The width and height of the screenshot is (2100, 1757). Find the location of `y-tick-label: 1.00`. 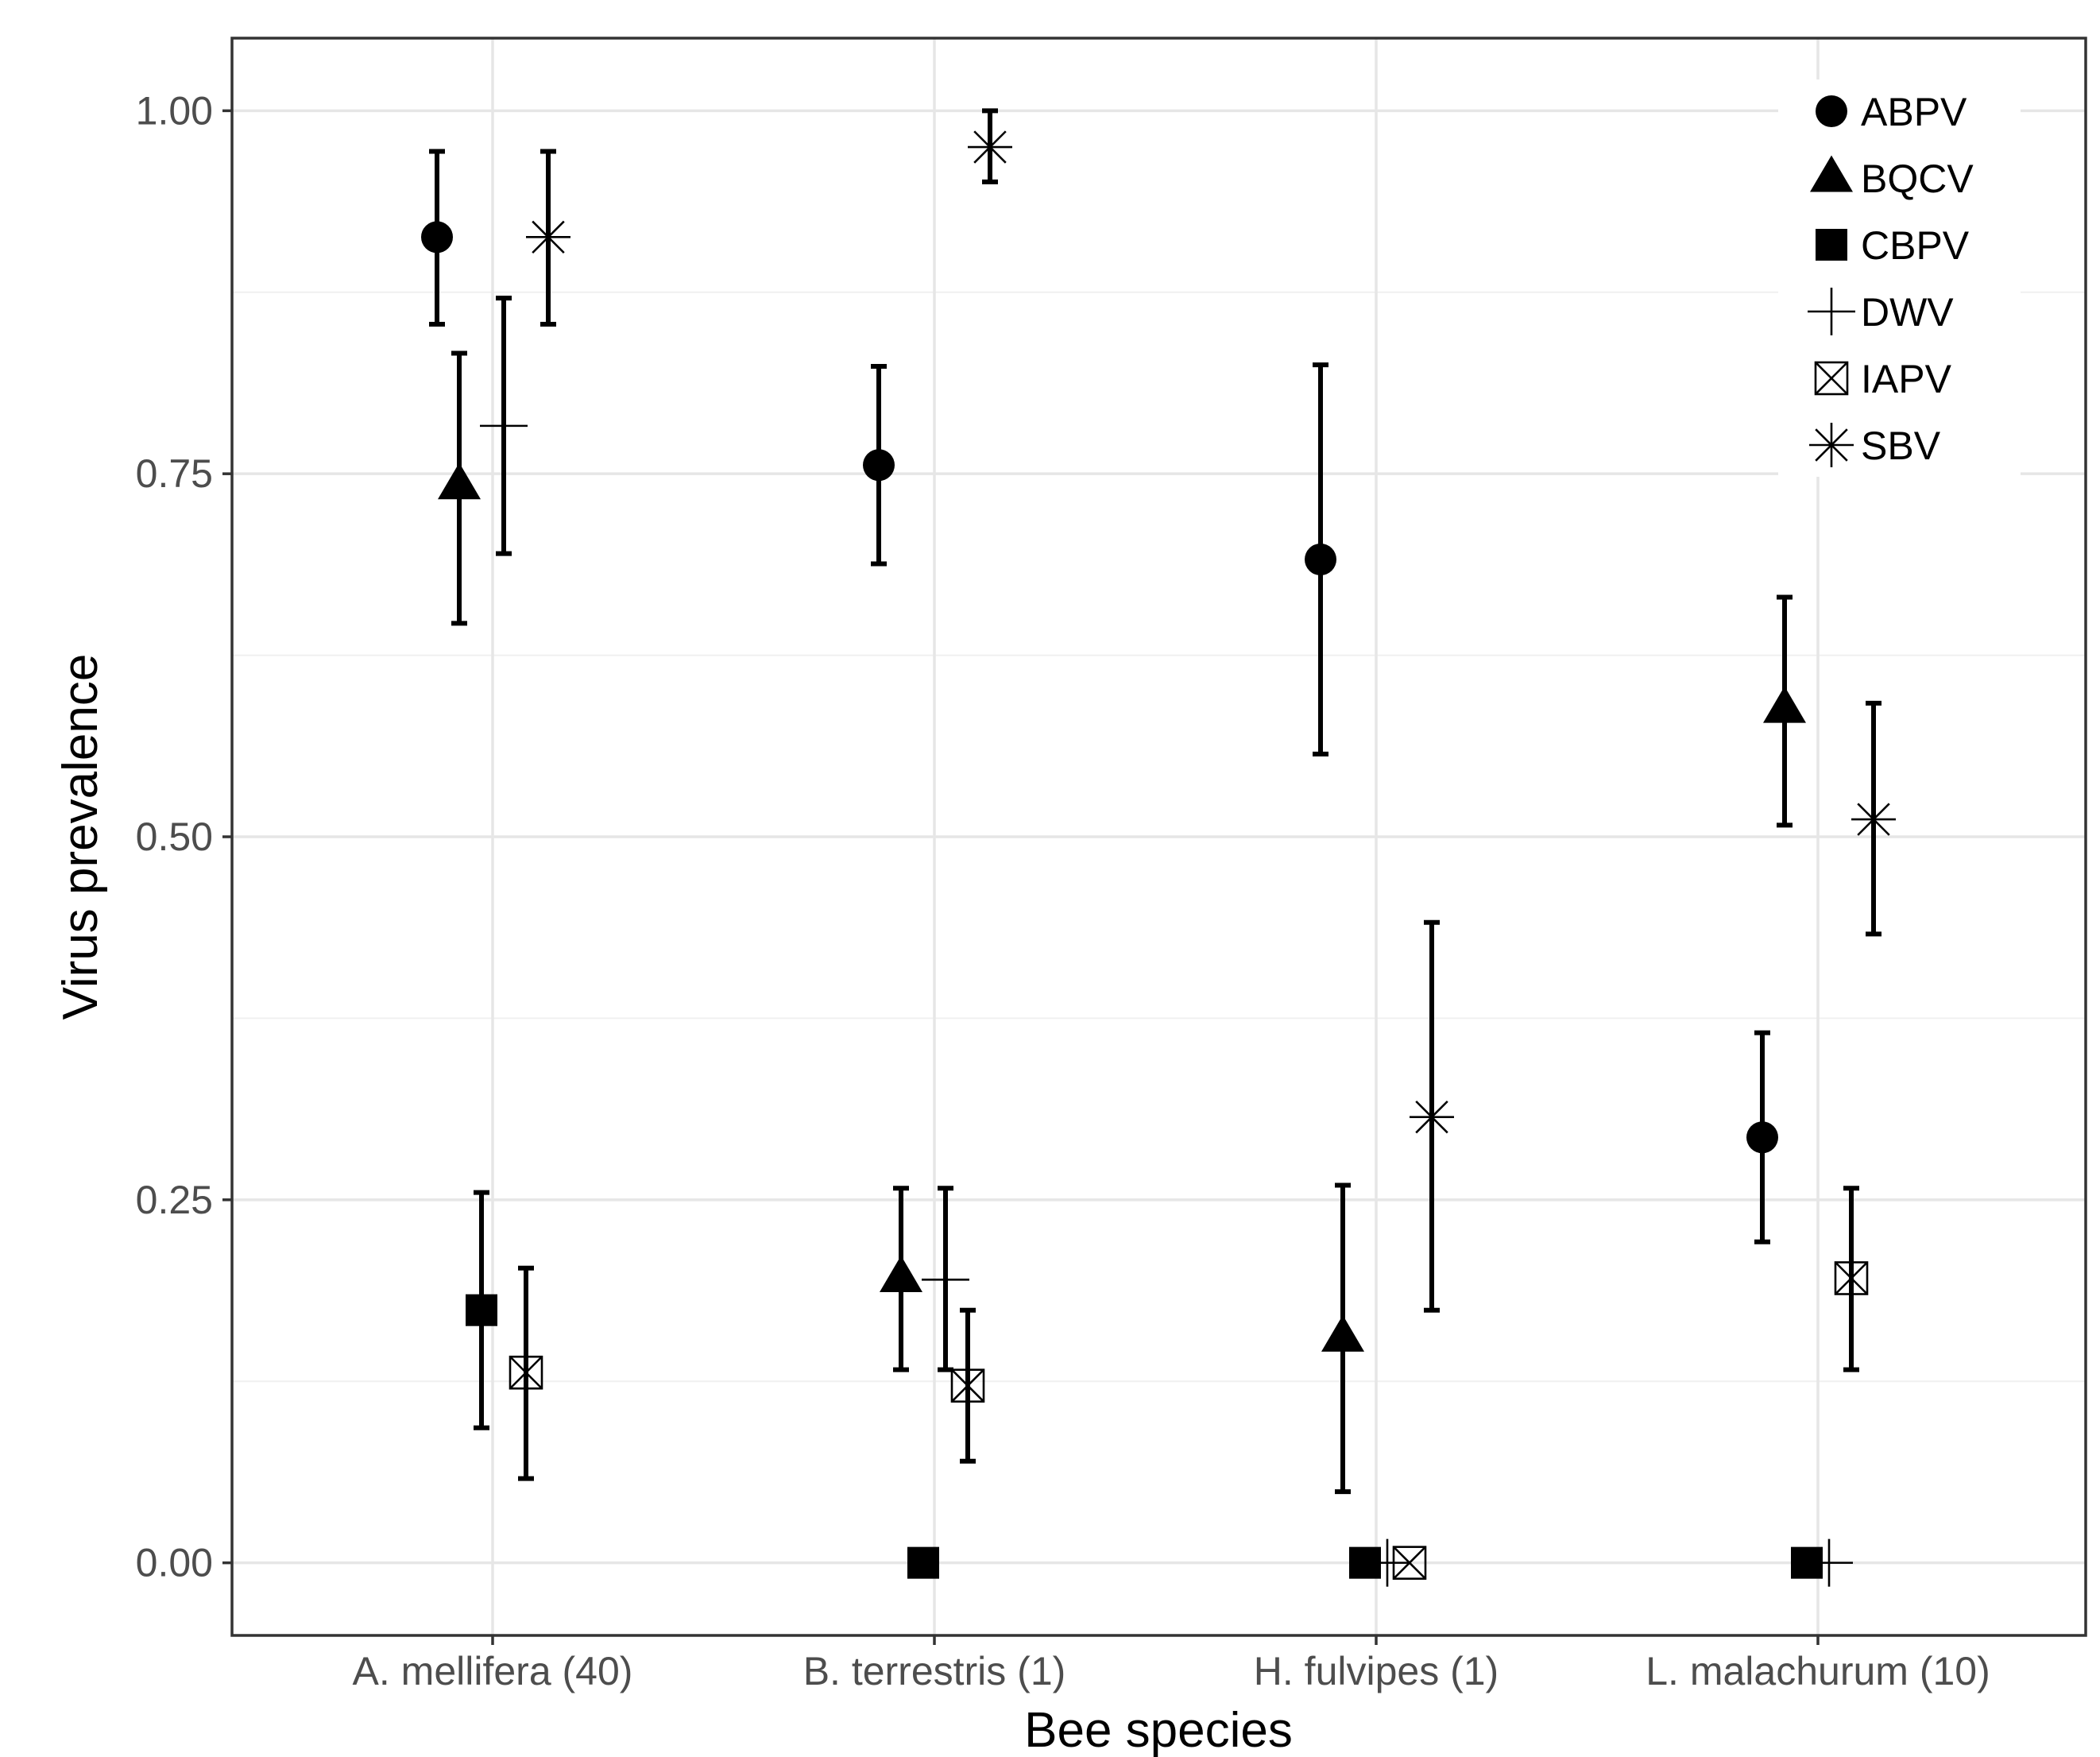

y-tick-label: 1.00 is located at coordinates (175, 111).